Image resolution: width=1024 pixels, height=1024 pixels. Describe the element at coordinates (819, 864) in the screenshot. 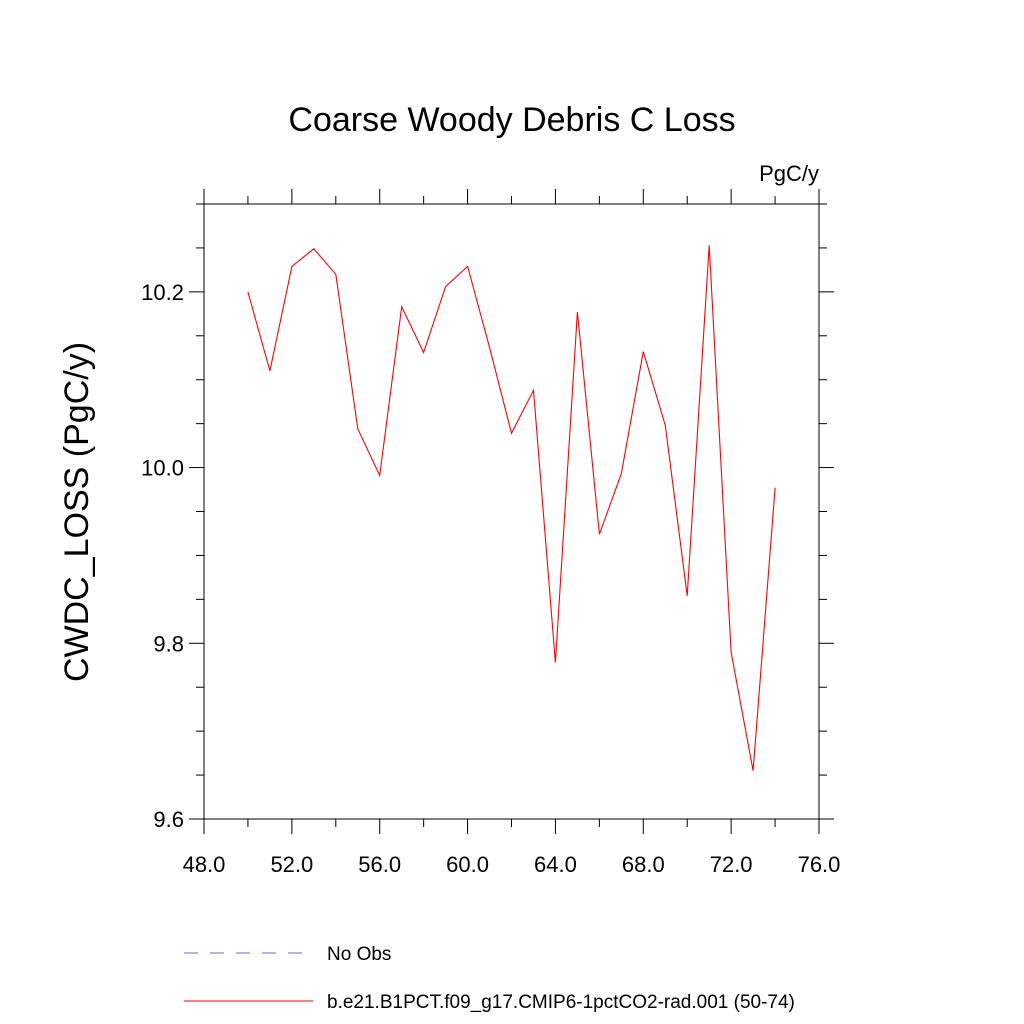

I see `x-tick-label: 76.0` at that location.